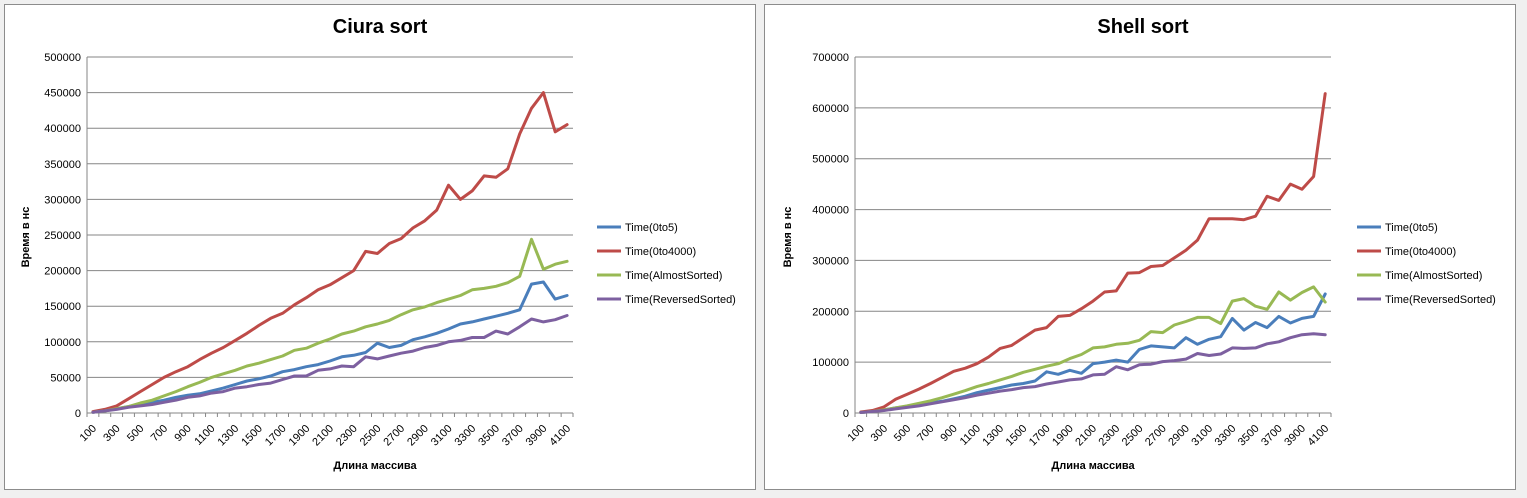 Image resolution: width=1527 pixels, height=498 pixels. Describe the element at coordinates (62, 236) in the screenshot. I see `y-tick-label: 250000` at that location.